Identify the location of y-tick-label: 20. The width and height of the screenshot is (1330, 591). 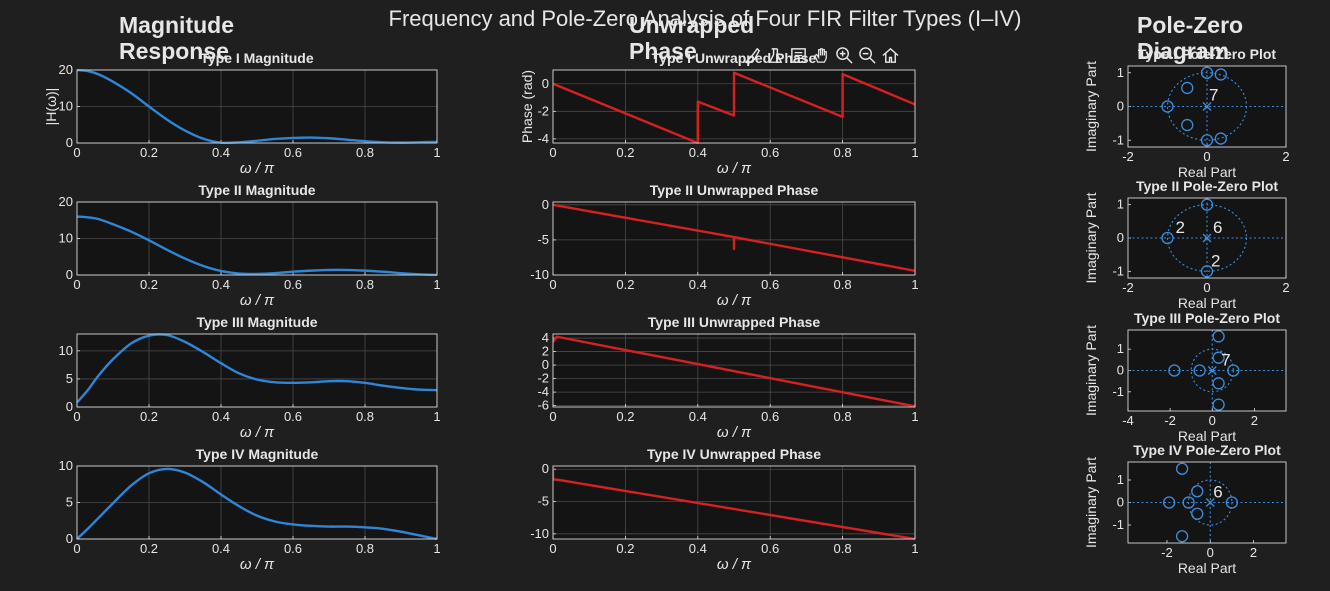
(66, 201).